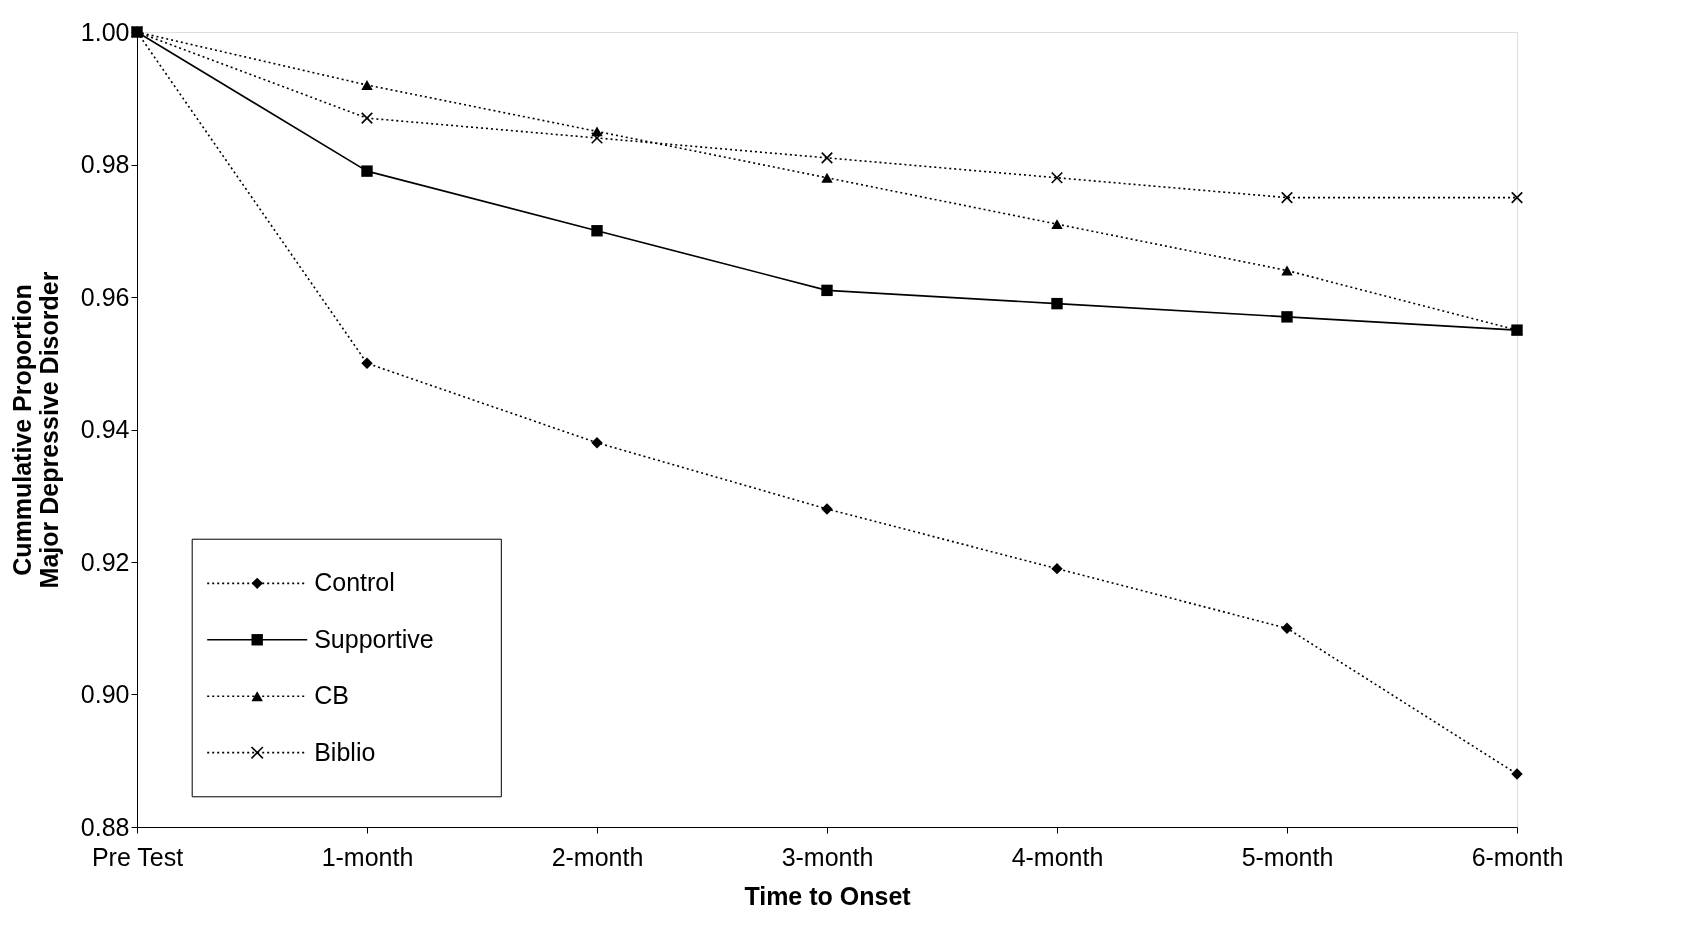 The height and width of the screenshot is (950, 1706). What do you see at coordinates (1517, 856) in the screenshot?
I see `x-tick-label: 6-month` at bounding box center [1517, 856].